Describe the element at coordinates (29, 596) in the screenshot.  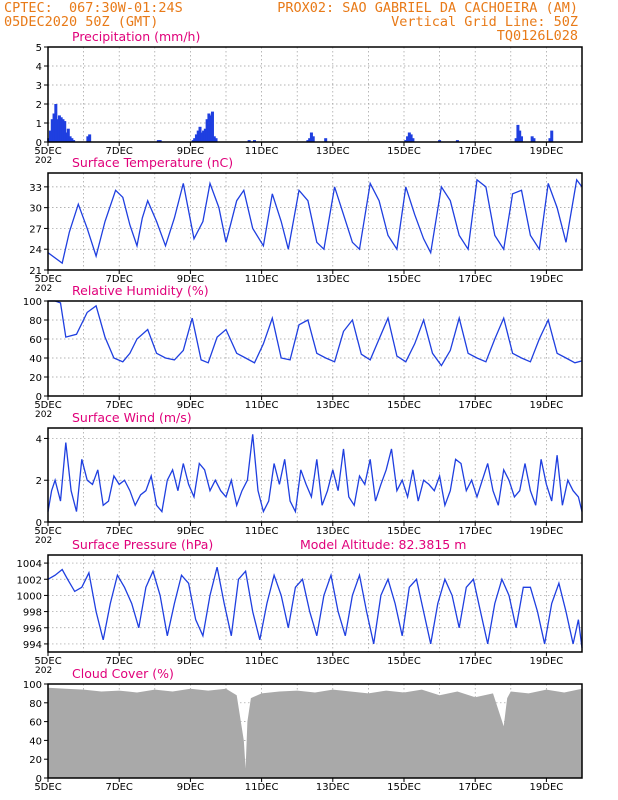
I see `y-tick-label: 1000` at that location.